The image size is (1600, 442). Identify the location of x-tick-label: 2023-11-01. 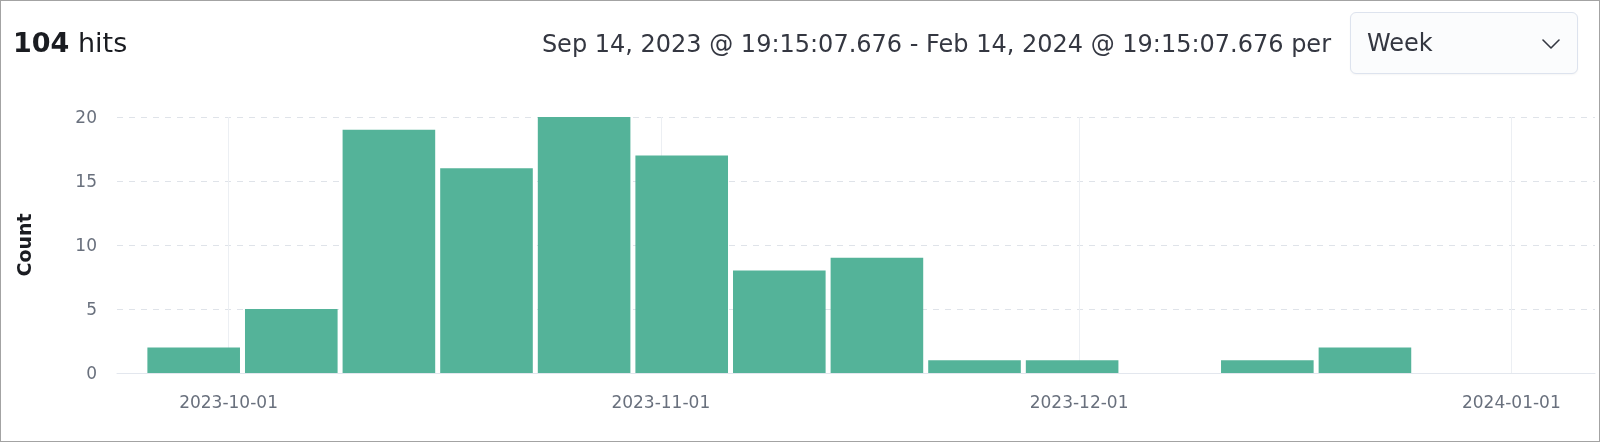
(661, 401).